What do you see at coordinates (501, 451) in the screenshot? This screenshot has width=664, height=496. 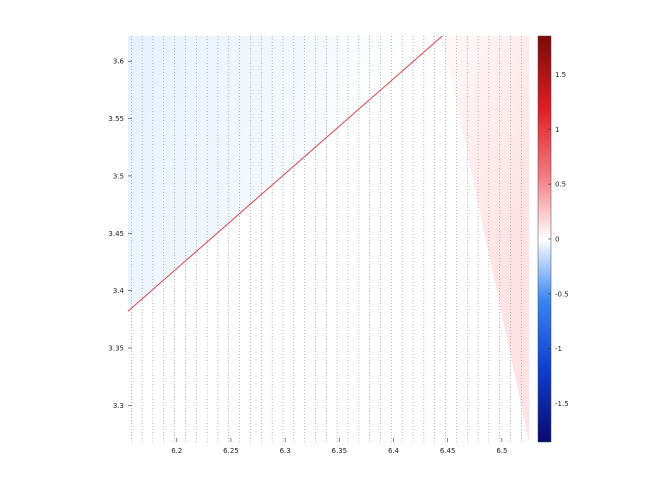 I see `x-tick-label: 6.5` at bounding box center [501, 451].